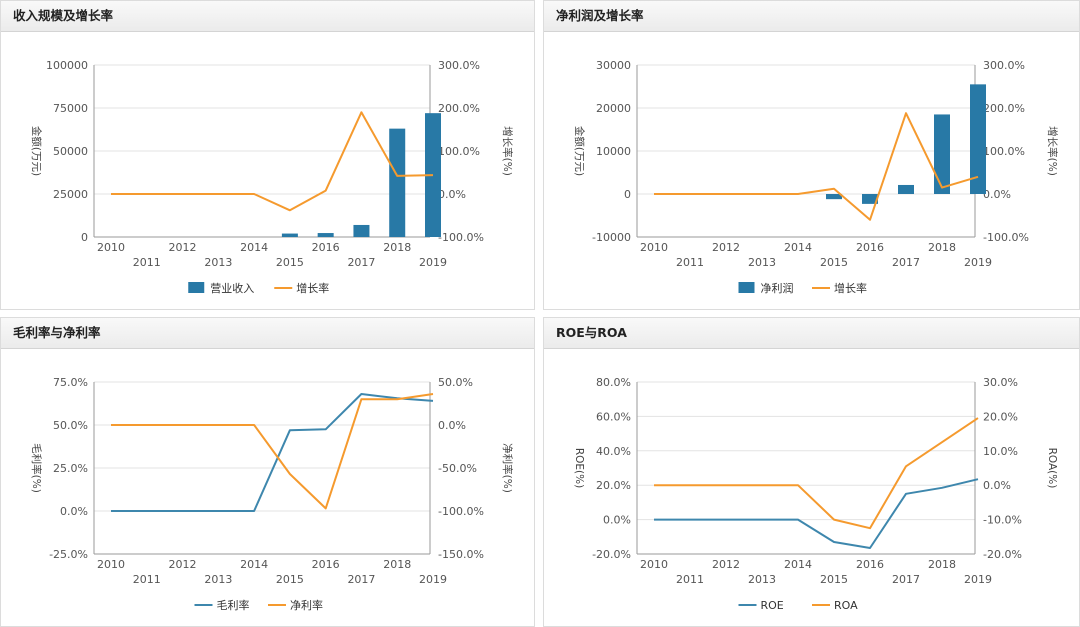  Describe the element at coordinates (613, 382) in the screenshot. I see `left-tick-label: 80.0%` at that location.